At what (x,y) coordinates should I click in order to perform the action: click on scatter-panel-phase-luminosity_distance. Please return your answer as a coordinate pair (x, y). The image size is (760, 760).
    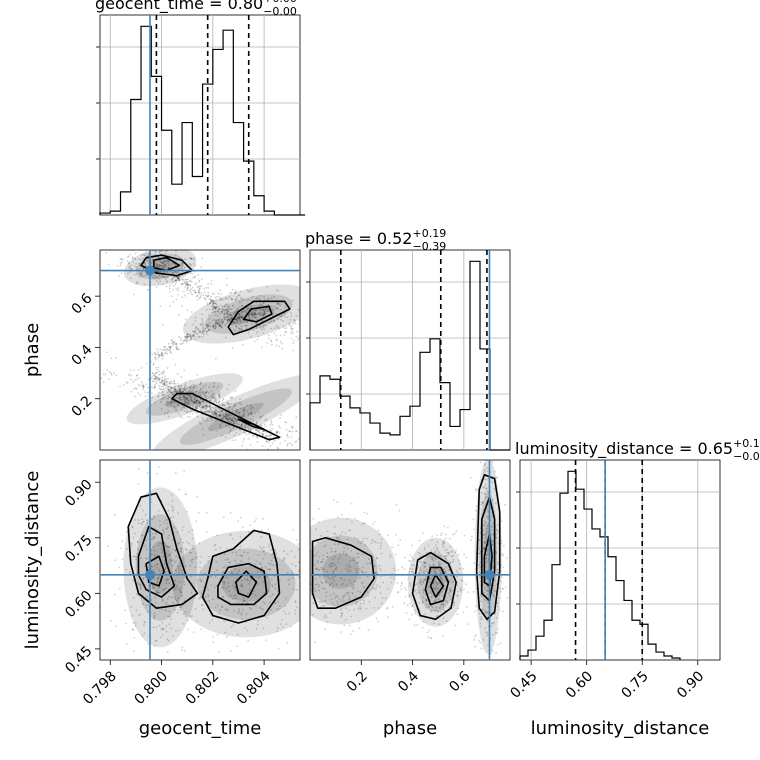
    Looking at the image, I should click on (410, 560).